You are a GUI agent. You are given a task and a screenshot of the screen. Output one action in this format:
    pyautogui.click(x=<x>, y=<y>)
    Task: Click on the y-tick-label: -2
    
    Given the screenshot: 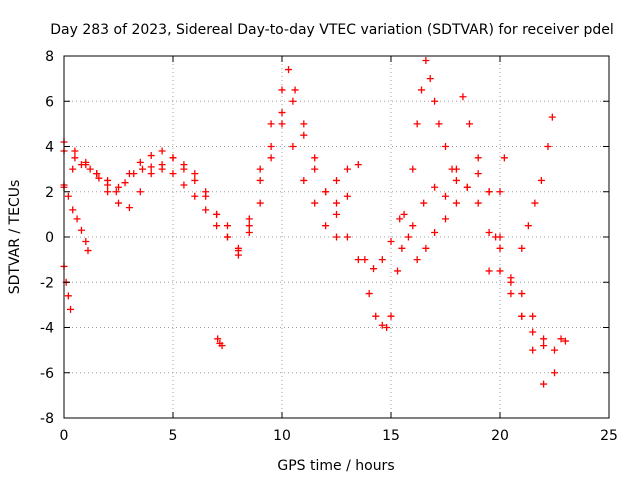 What is the action you would take?
    pyautogui.click(x=47, y=283)
    